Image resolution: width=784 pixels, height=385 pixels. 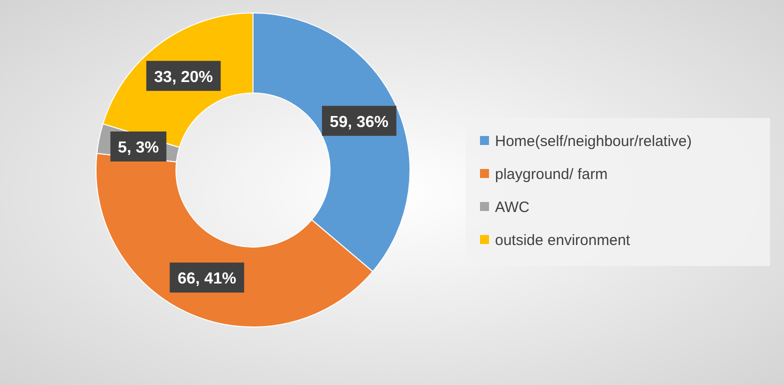 I want to click on legend-label: Home(self/neighbour/relative), so click(x=593, y=141).